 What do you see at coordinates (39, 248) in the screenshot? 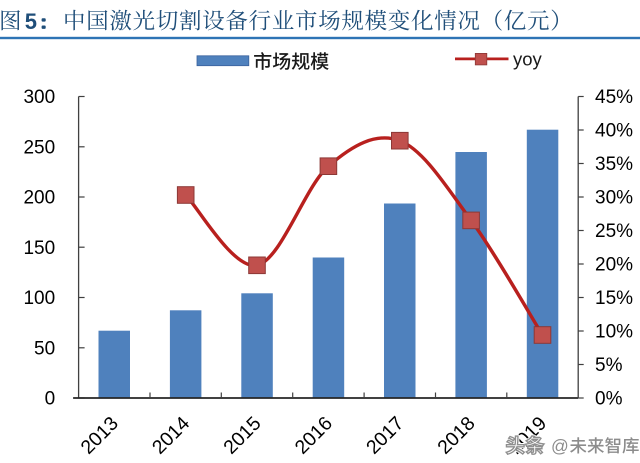
I see `svg-text: 150` at bounding box center [39, 248].